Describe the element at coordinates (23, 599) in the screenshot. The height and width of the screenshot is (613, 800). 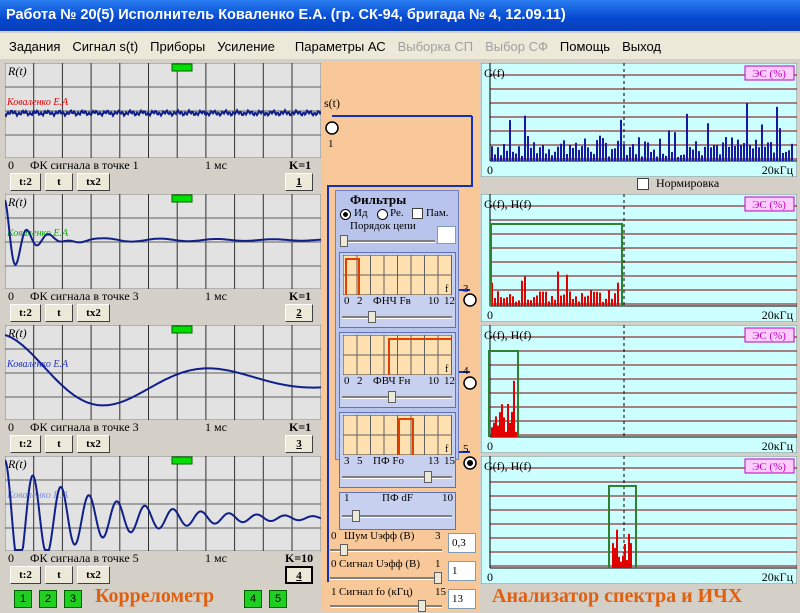
I see `point-button: 1` at that location.